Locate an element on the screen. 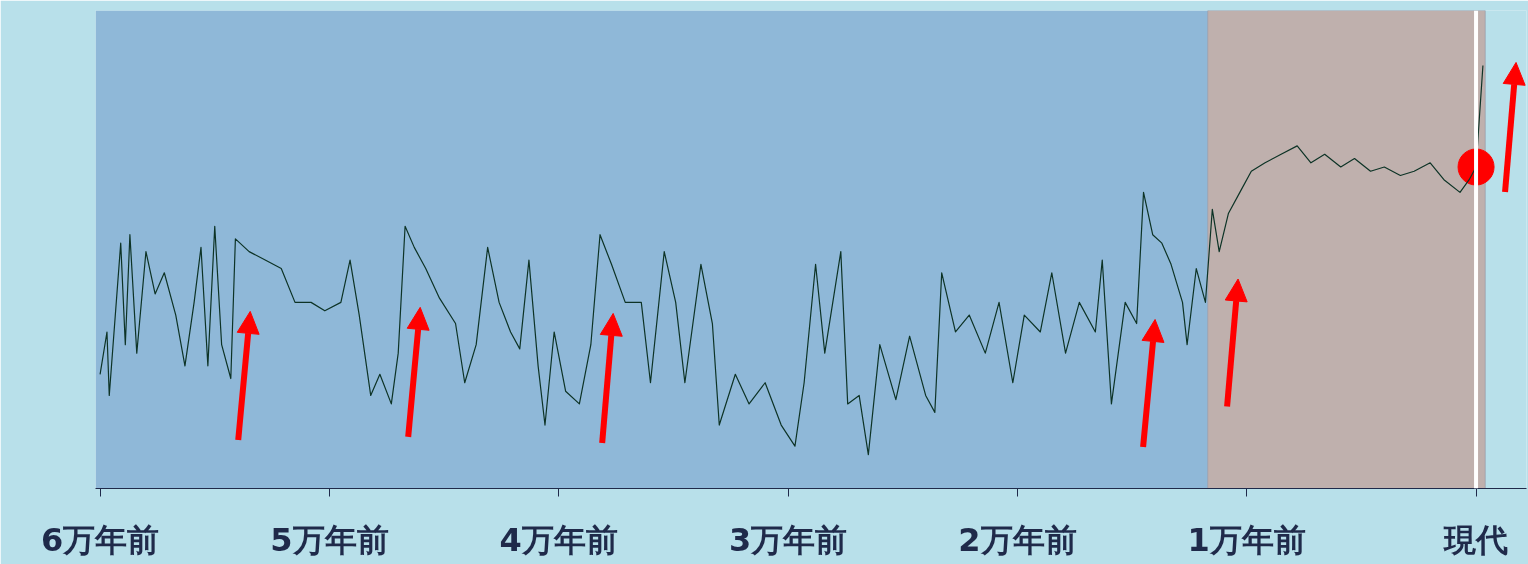  x-tick-label: 6万年前 is located at coordinates (100, 539).